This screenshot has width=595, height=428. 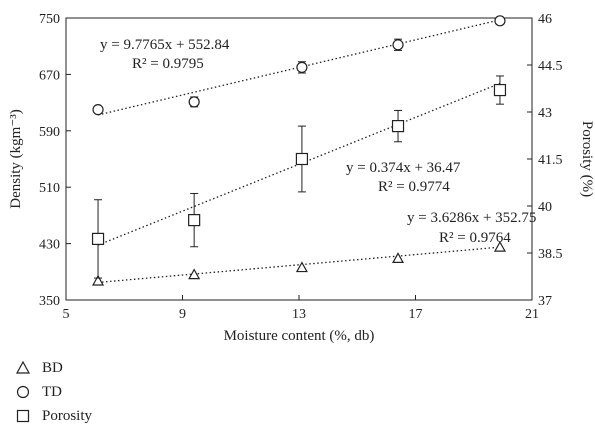 What do you see at coordinates (49, 132) in the screenshot?
I see `y-left-tick-label: 590` at bounding box center [49, 132].